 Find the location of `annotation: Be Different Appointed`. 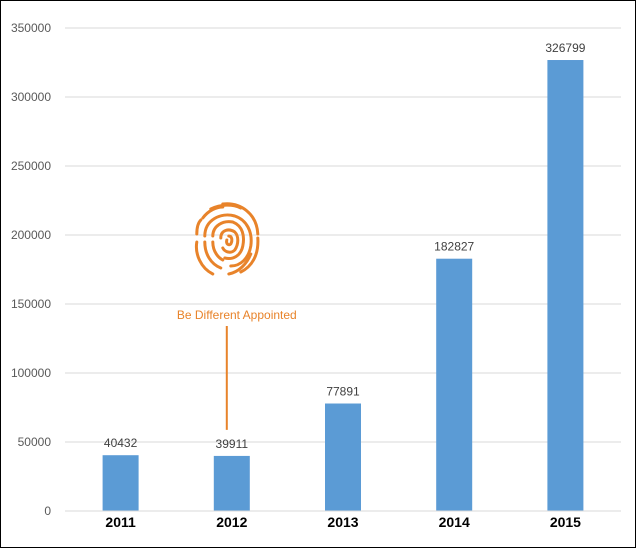

annotation: Be Different Appointed is located at coordinates (237, 316).